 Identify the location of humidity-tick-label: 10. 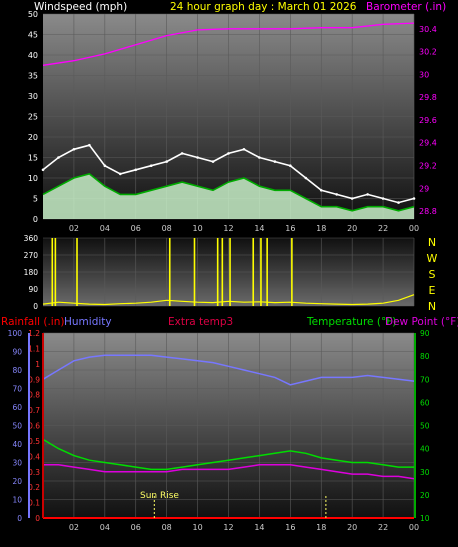
(17, 500).